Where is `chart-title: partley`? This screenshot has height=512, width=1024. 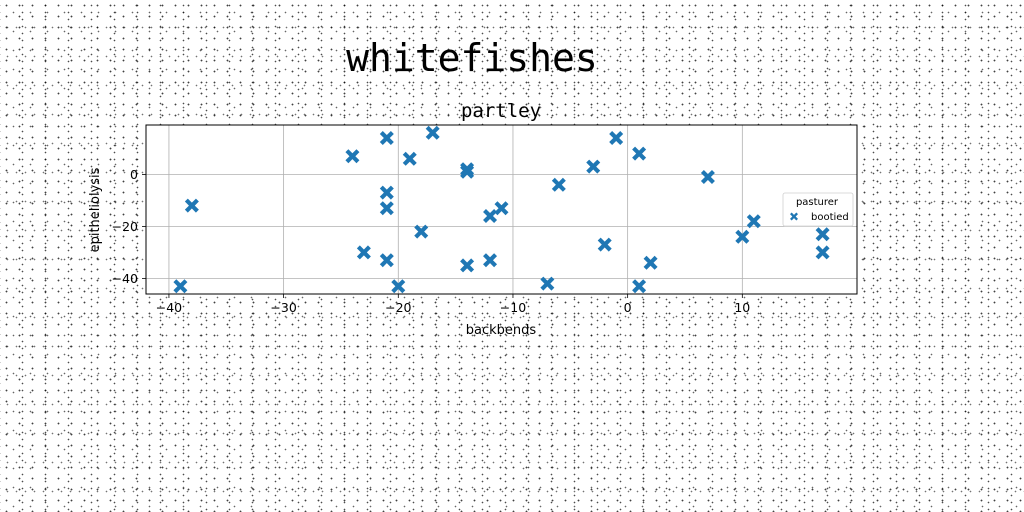
chart-title: partley is located at coordinates (501, 111).